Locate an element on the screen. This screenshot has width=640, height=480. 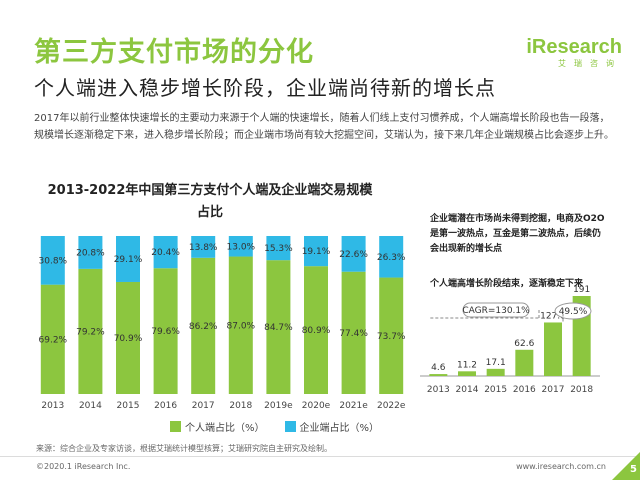
legend-label-enterprise: 企业端占比（%） is located at coordinates (339, 428).